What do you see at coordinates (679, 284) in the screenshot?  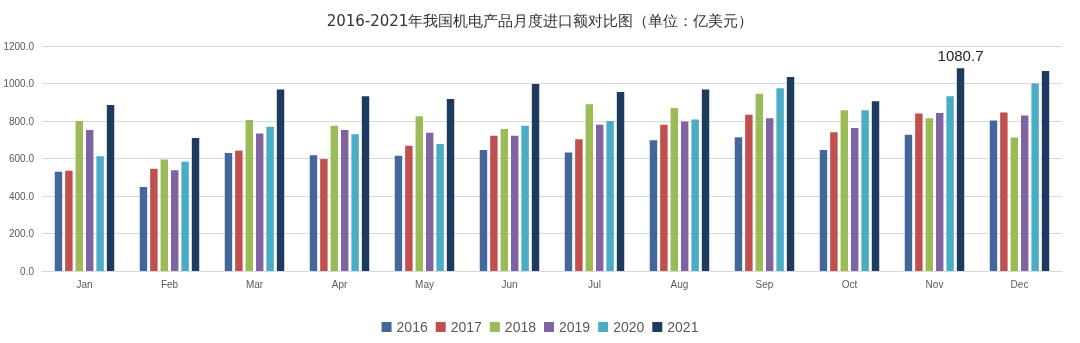 I see `x-tick-label: Aug` at bounding box center [679, 284].